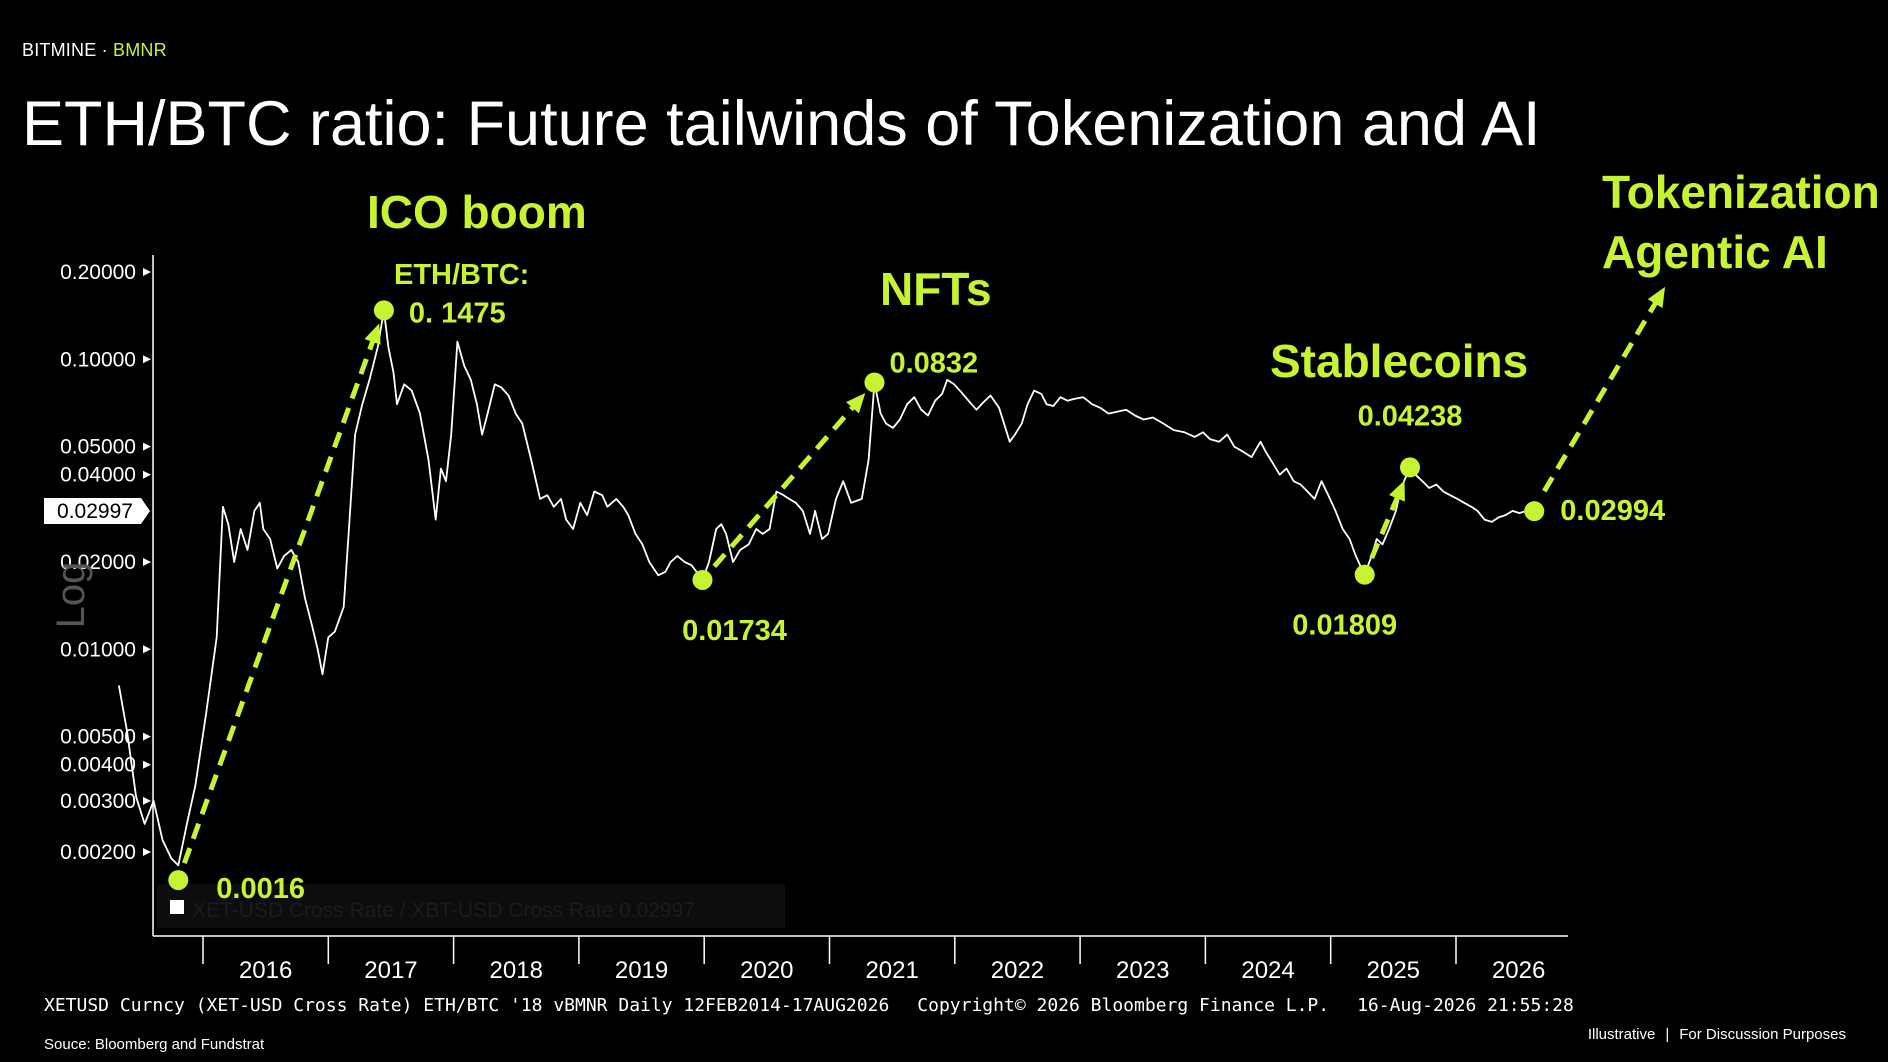 The width and height of the screenshot is (1888, 1062). What do you see at coordinates (933, 363) in the screenshot?
I see `annotation-label: 0.0832` at bounding box center [933, 363].